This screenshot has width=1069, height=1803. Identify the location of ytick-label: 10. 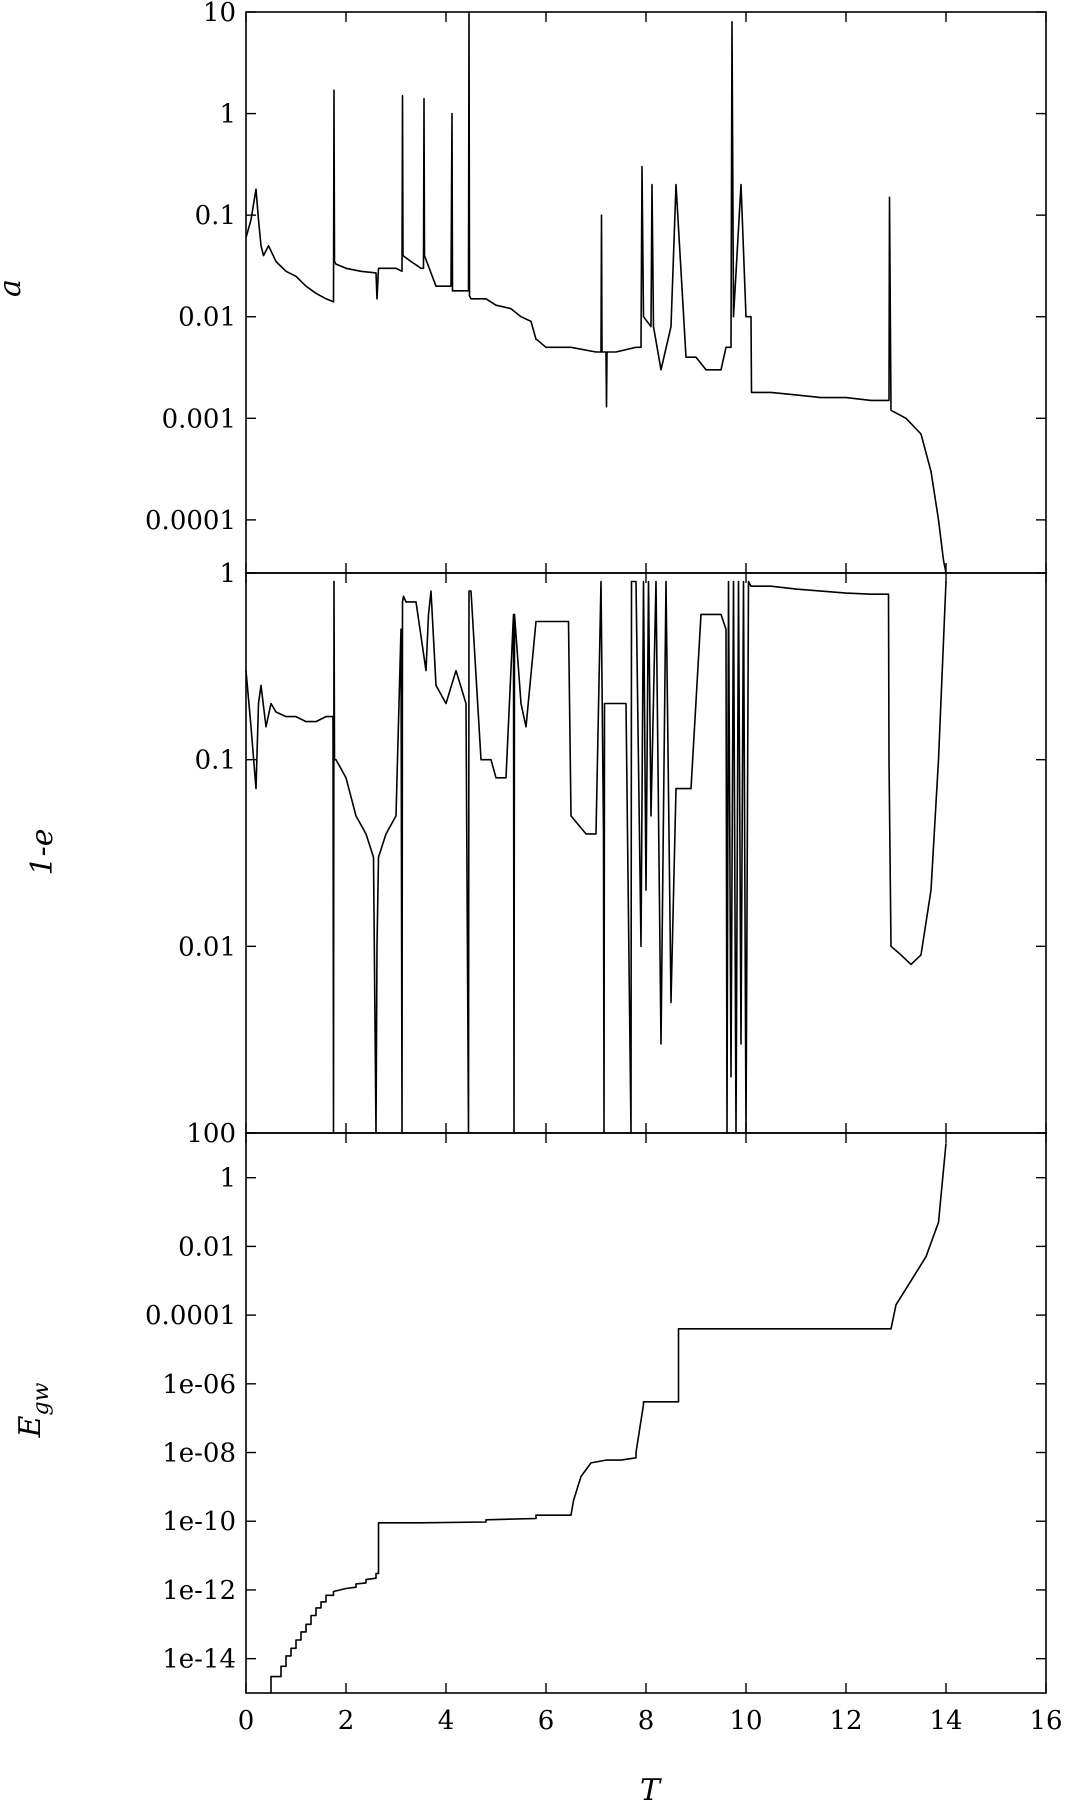
(219, 14).